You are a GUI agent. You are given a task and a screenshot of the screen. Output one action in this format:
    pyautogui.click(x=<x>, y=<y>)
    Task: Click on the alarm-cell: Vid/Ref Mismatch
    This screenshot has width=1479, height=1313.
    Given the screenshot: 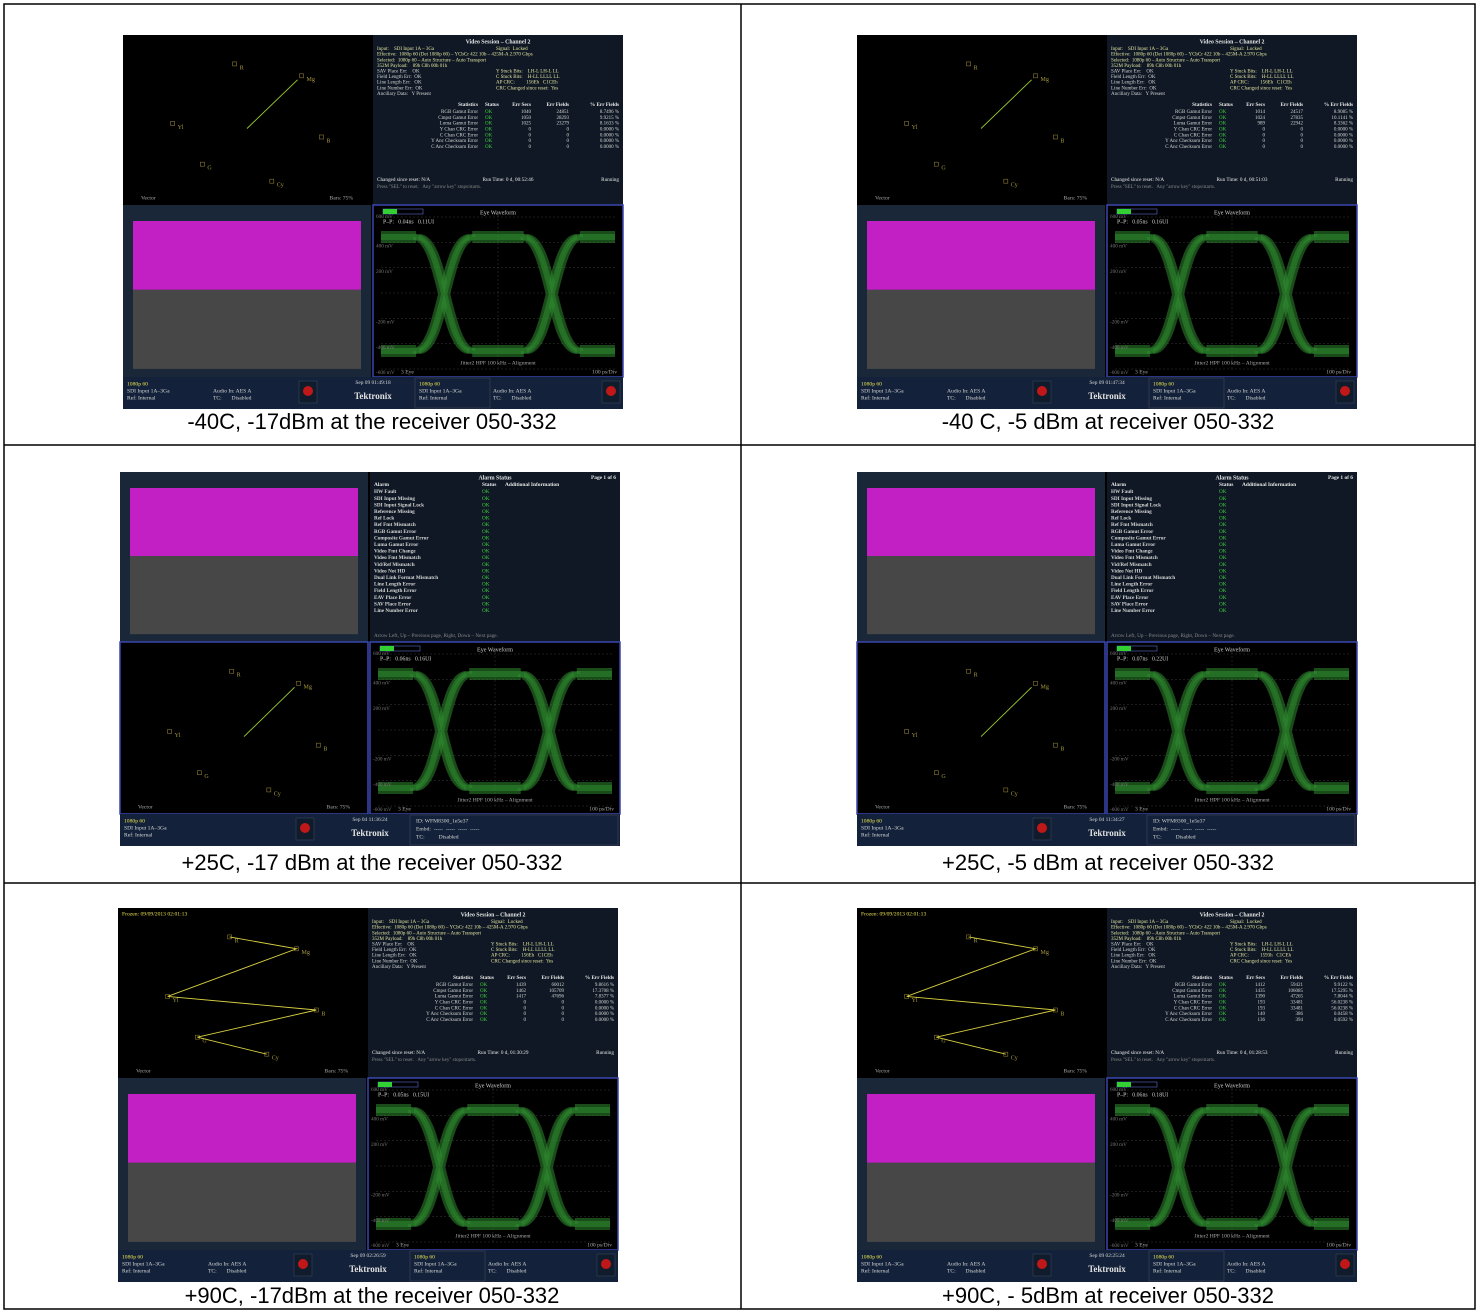 What is the action you would take?
    pyautogui.click(x=1131, y=565)
    